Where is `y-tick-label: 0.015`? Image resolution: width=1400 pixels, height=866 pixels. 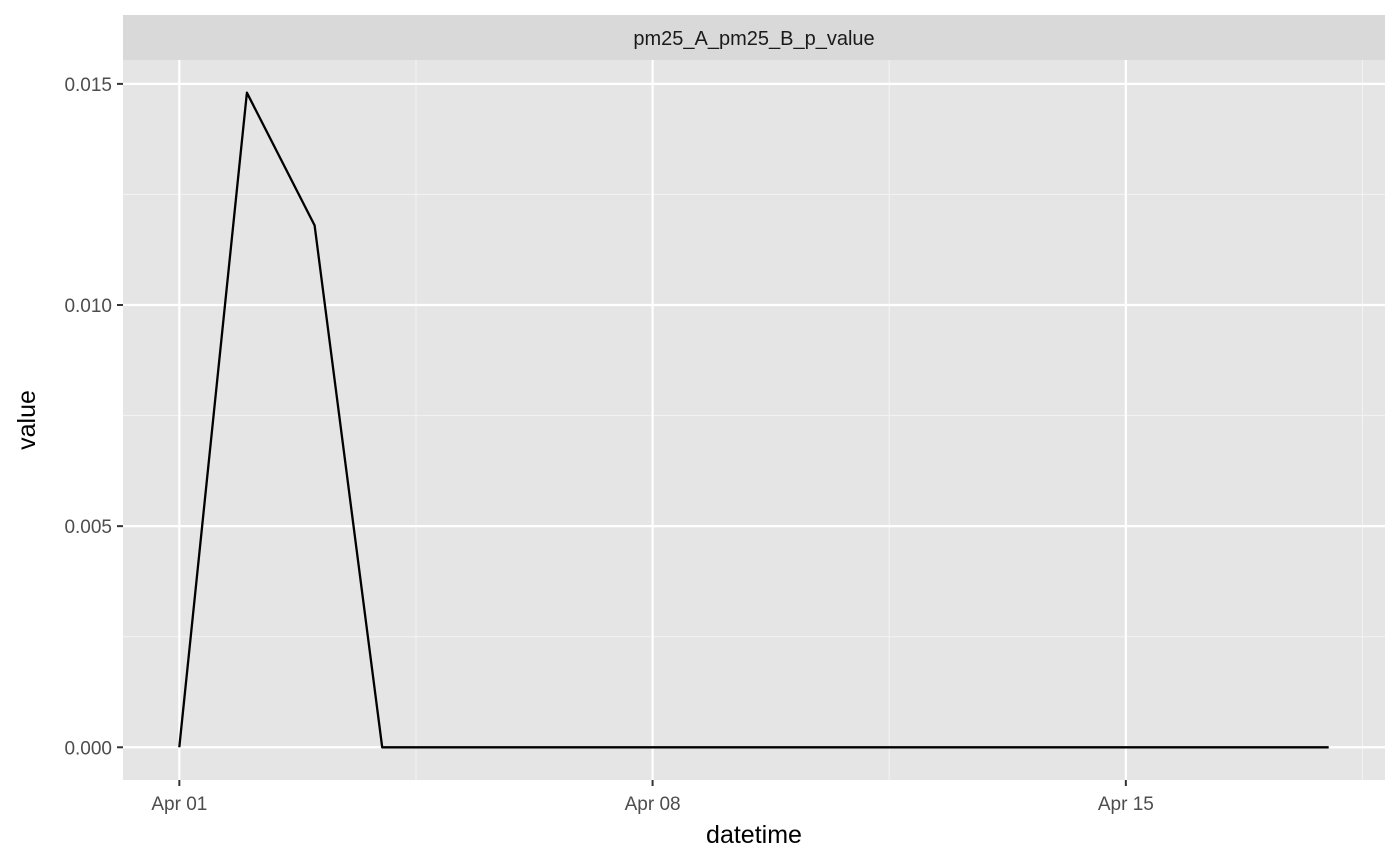
y-tick-label: 0.015 is located at coordinates (88, 85).